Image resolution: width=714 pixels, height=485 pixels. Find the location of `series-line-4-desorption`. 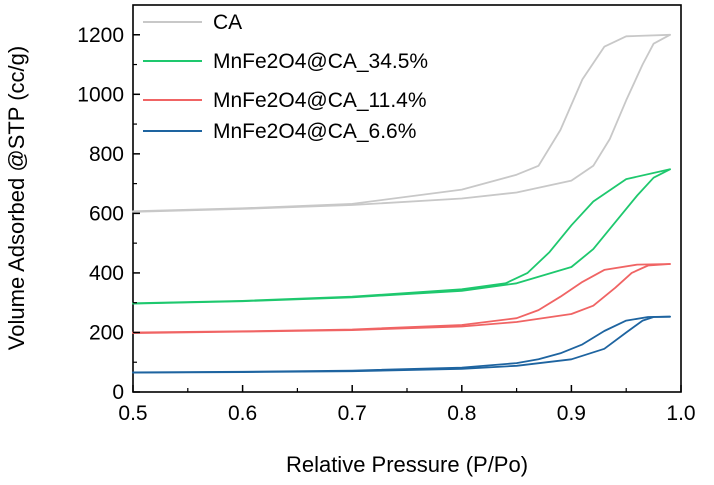

series-line-4-desorption is located at coordinates (401, 344).